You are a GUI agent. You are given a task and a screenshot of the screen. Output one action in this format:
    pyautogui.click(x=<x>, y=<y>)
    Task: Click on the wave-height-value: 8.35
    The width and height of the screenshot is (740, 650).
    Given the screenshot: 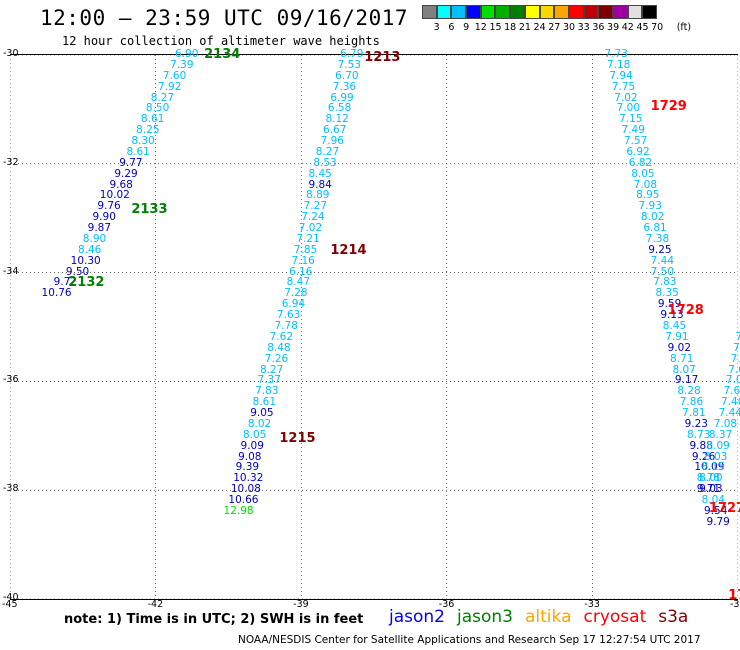 What is the action you would take?
    pyautogui.click(x=667, y=293)
    